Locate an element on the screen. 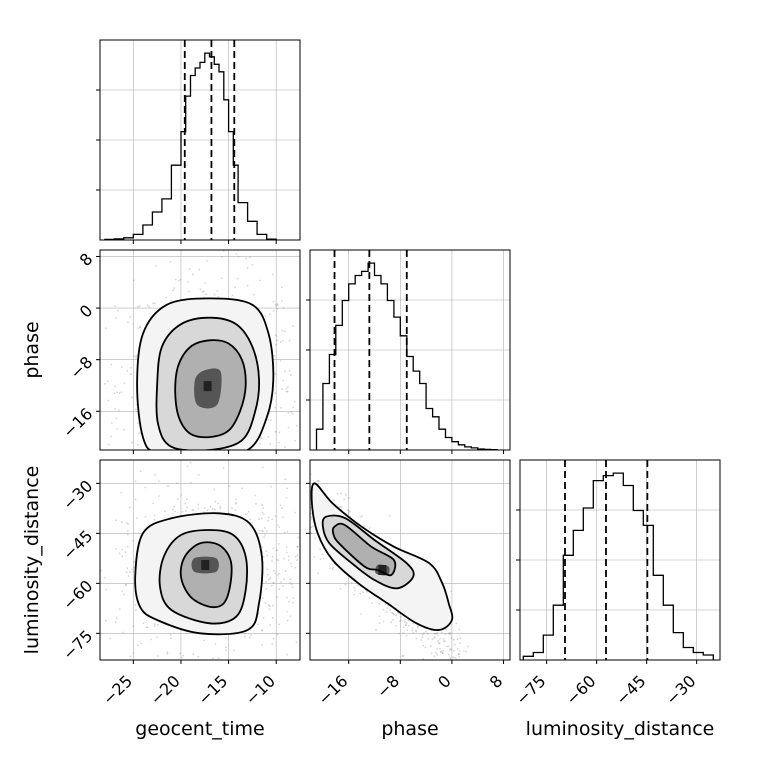  density-peak is located at coordinates (205, 565).